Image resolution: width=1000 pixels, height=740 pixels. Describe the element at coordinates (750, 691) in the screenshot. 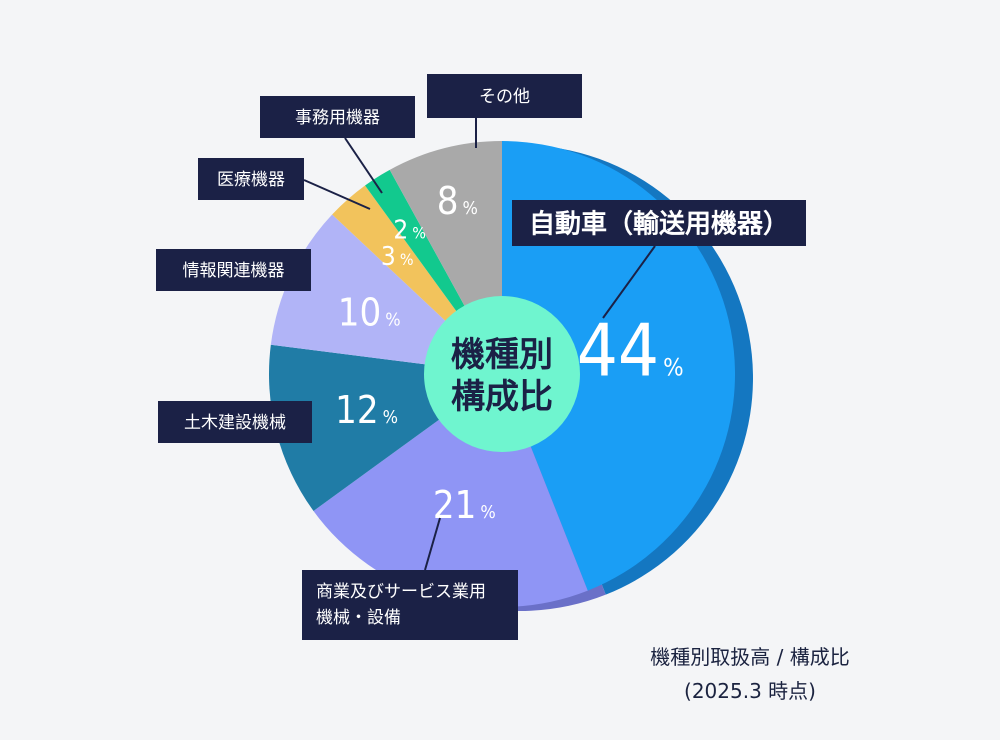

I see `caption-date: (2025.3 時点)` at that location.